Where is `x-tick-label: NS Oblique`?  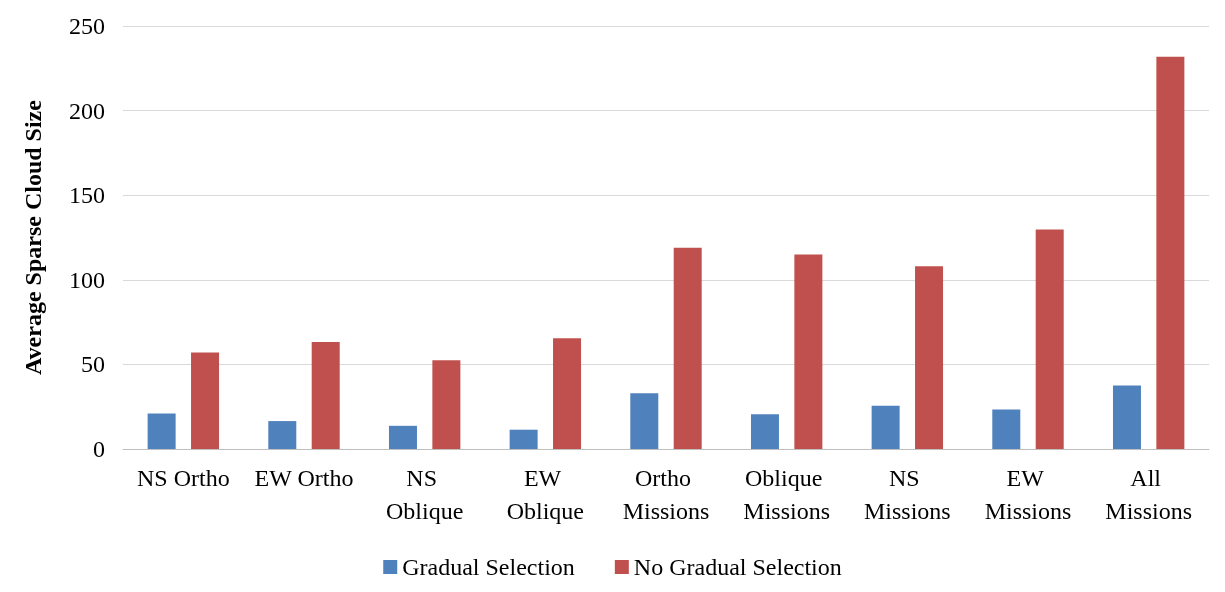
x-tick-label: NS Oblique is located at coordinates (425, 494).